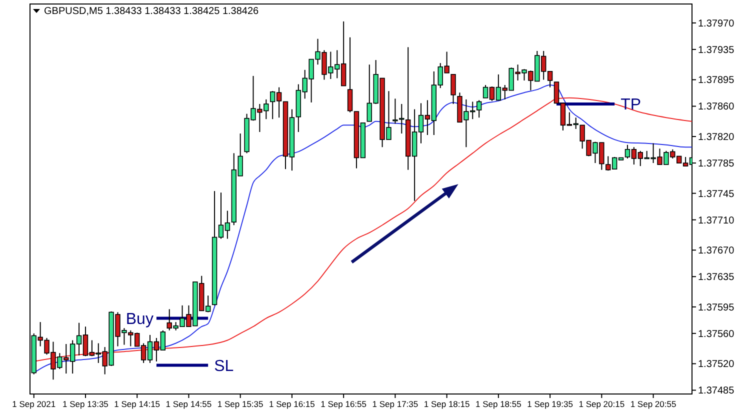  Describe the element at coordinates (85, 404) in the screenshot. I see `x-tick-label: 1 Sep 13:35` at that location.